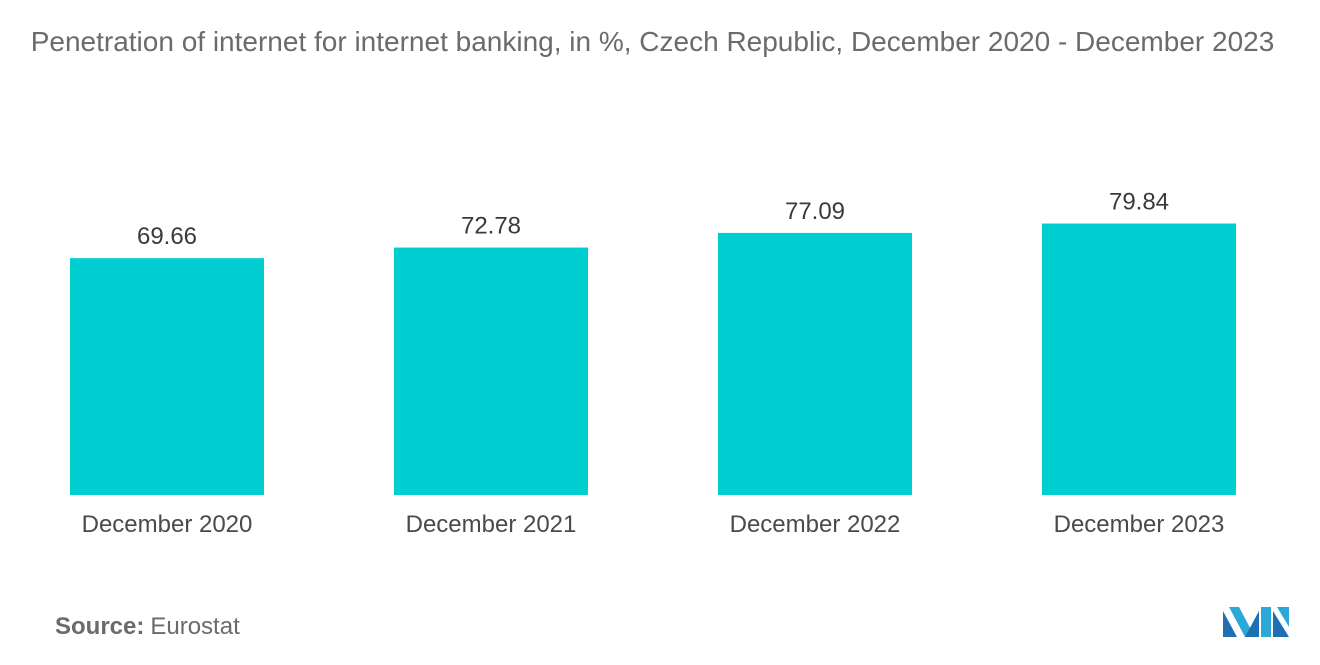 The image size is (1320, 665). Describe the element at coordinates (167, 236) in the screenshot. I see `bar-value-label: 69.66` at that location.